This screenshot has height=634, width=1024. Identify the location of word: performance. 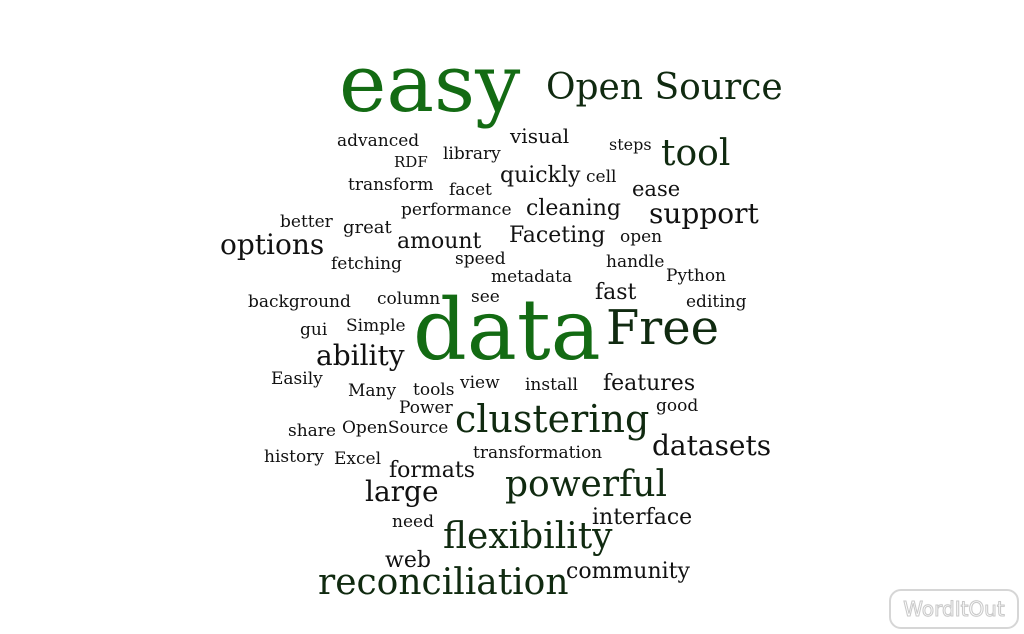
(456, 210).